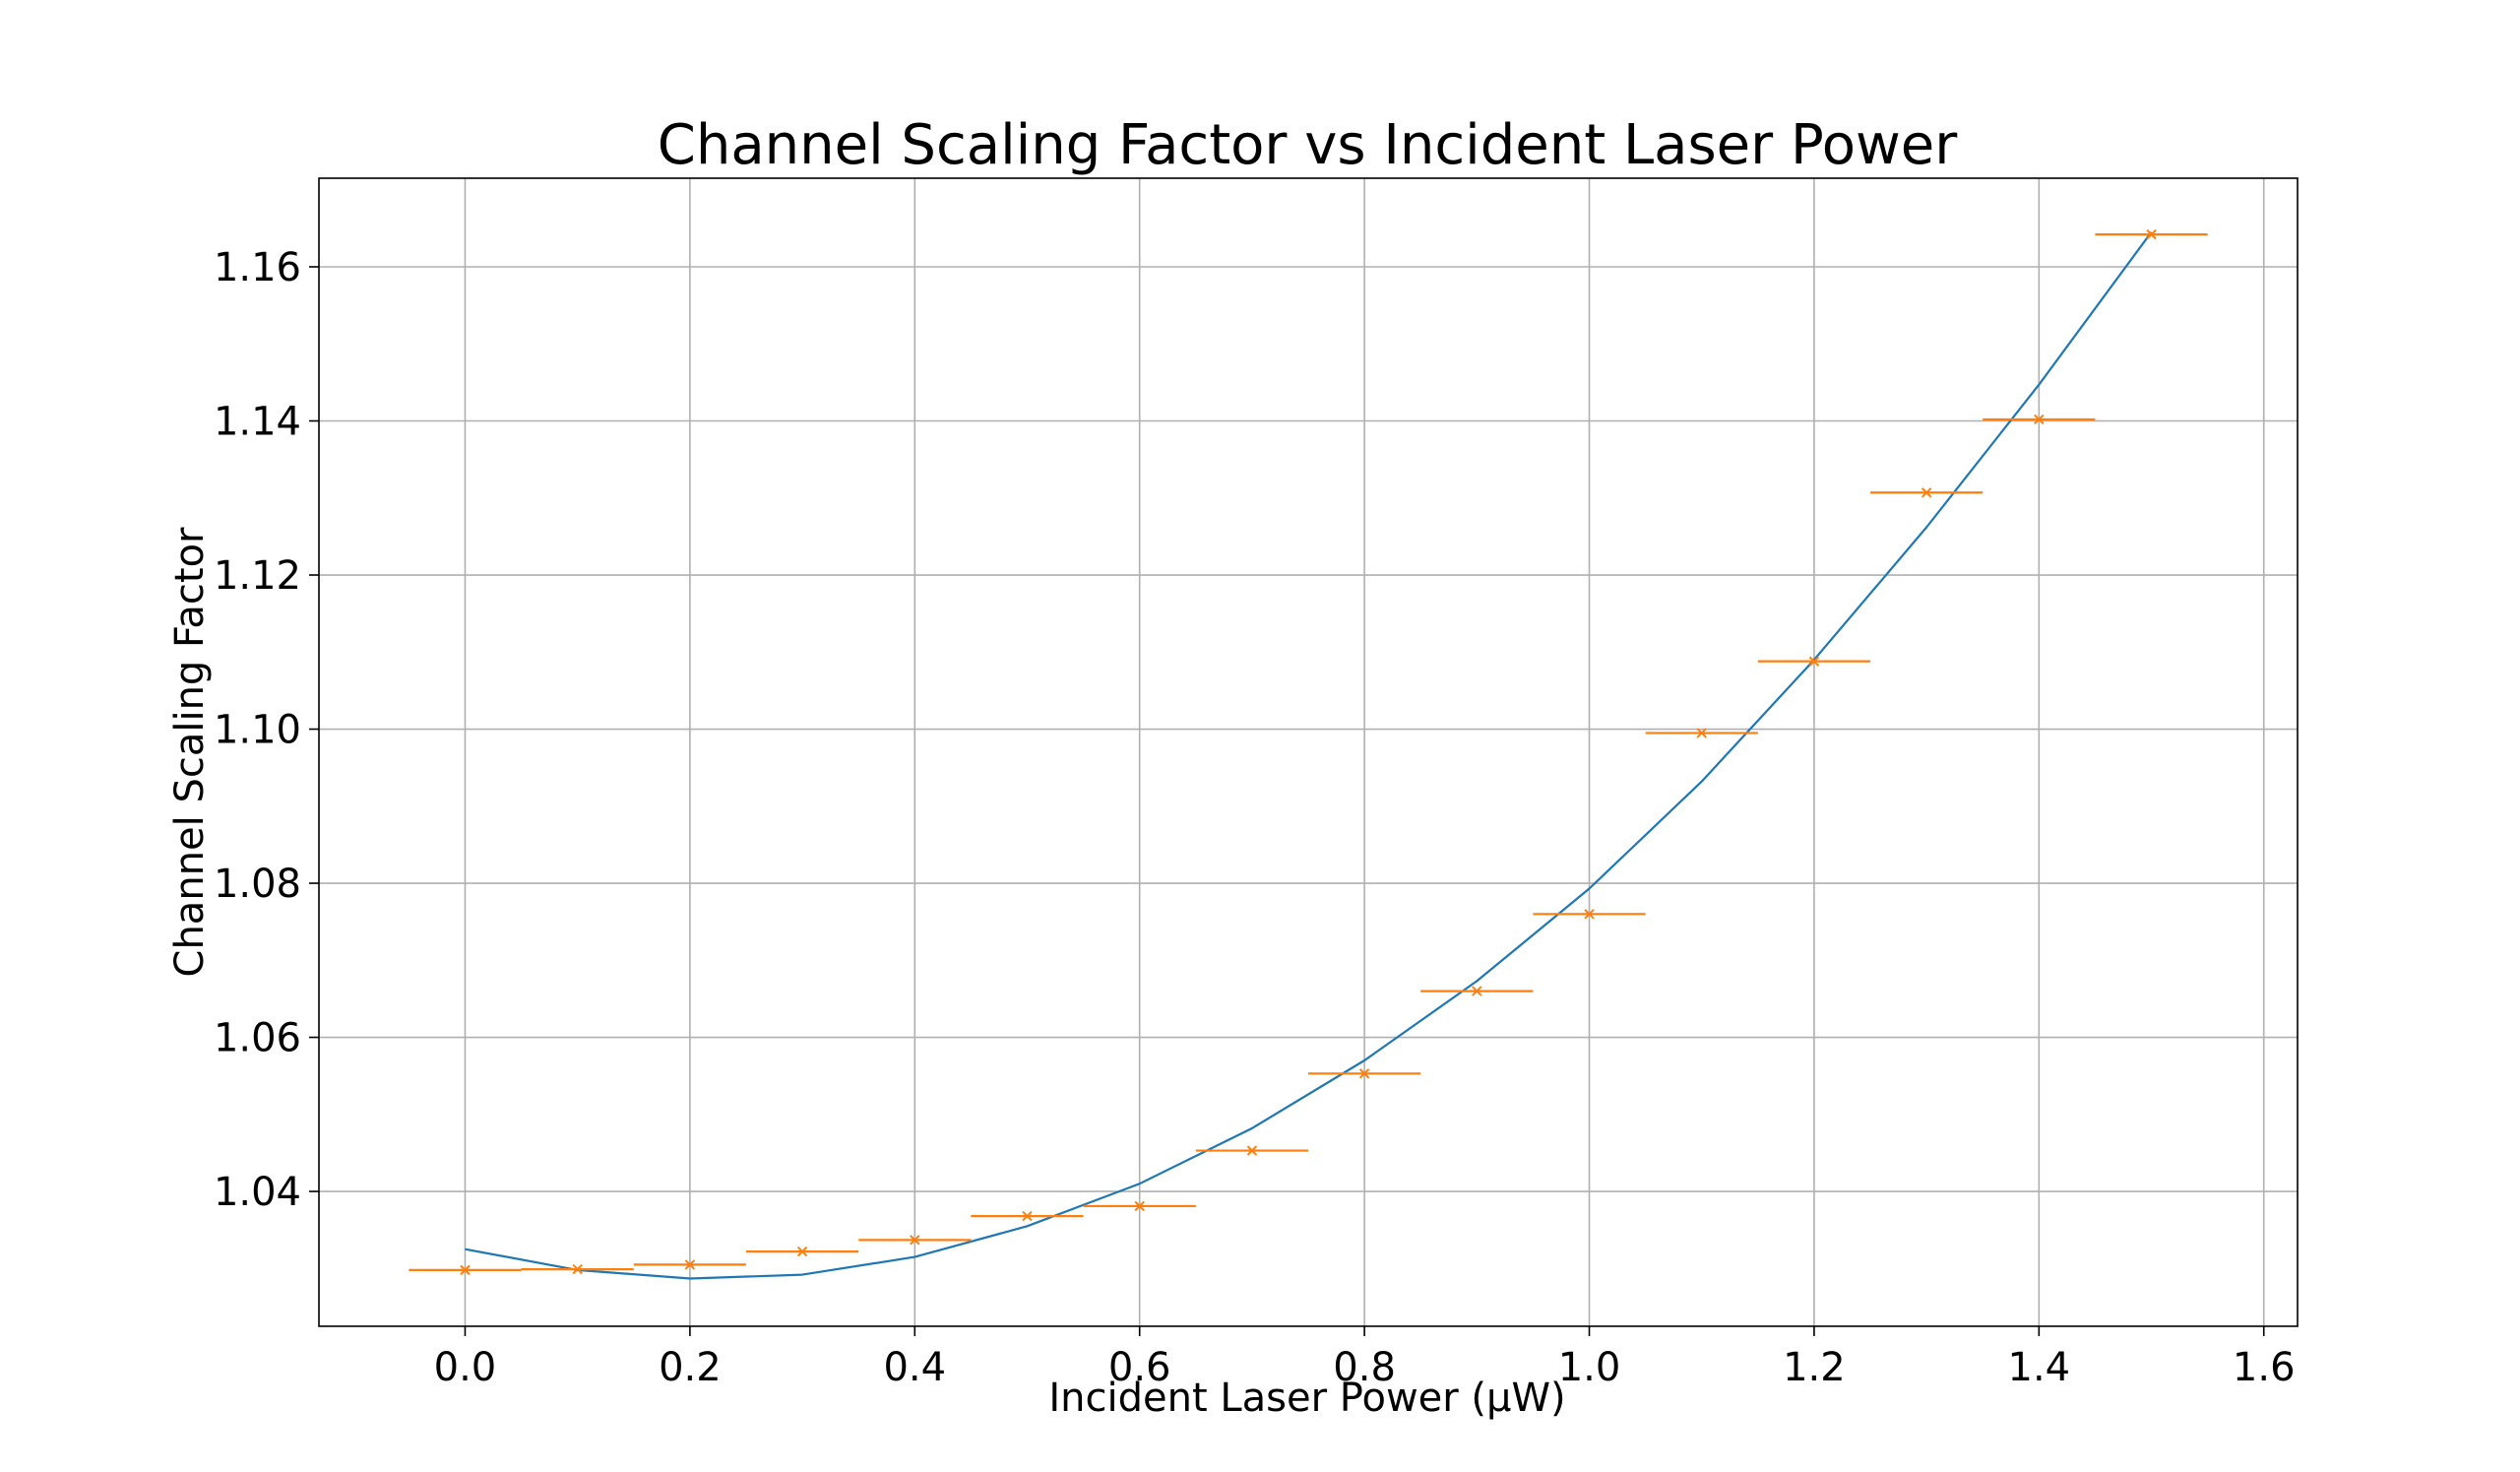  I want to click on y-axis-label: Channel Scaling Factor, so click(190, 752).